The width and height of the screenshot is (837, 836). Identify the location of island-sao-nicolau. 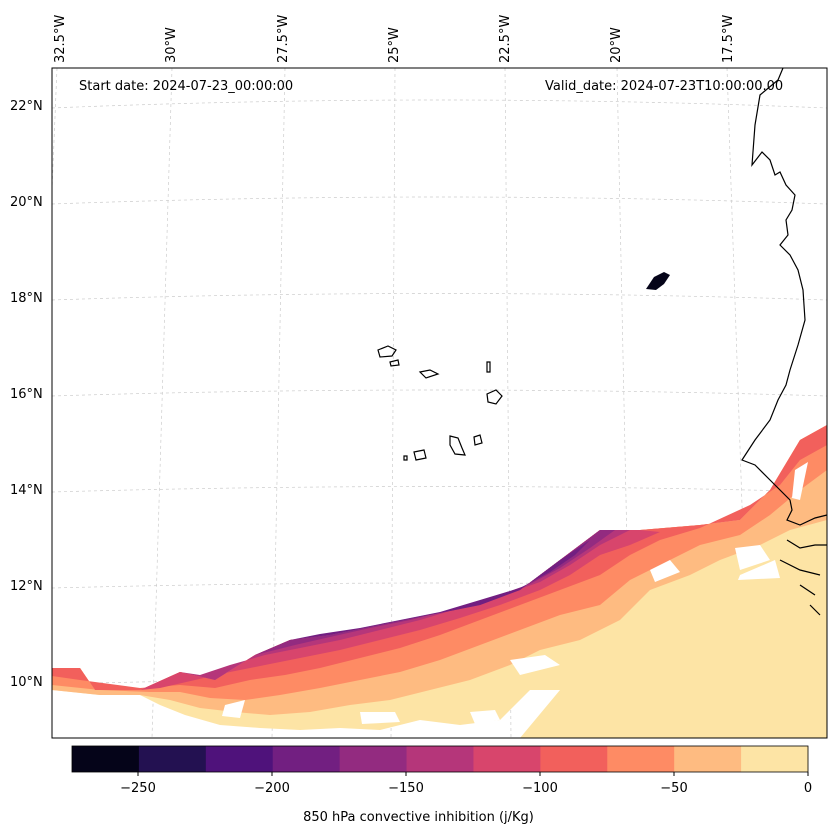
(429, 374).